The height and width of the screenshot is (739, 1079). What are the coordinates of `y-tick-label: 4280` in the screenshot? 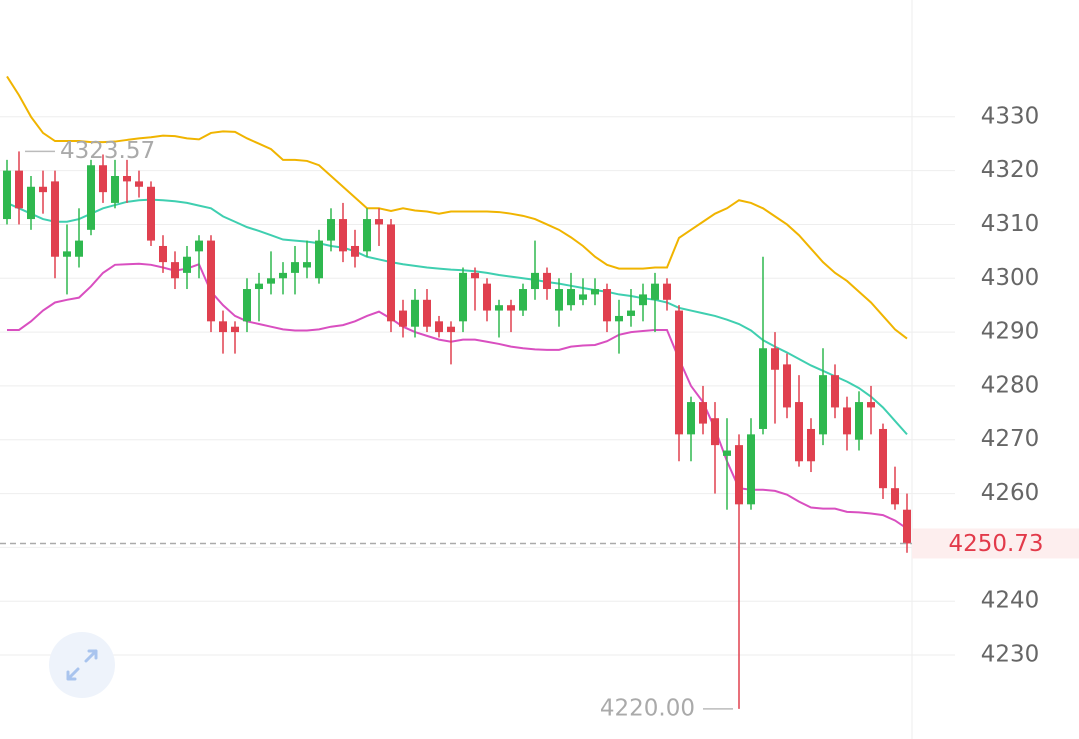 It's located at (1010, 385).